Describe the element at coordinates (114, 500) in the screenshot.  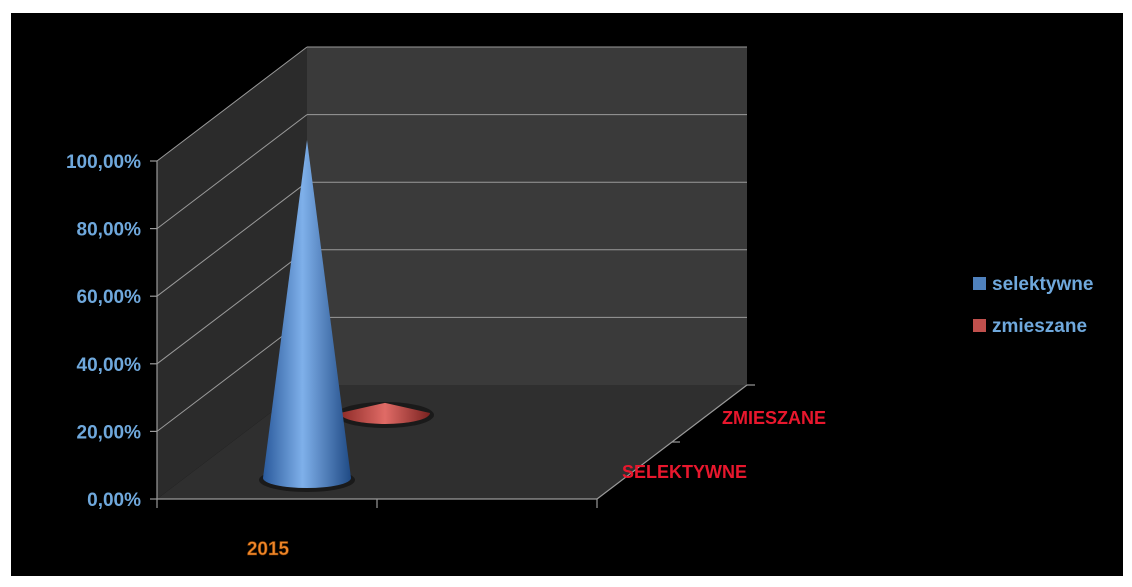
I see `y-tick-label: 0,00%` at that location.